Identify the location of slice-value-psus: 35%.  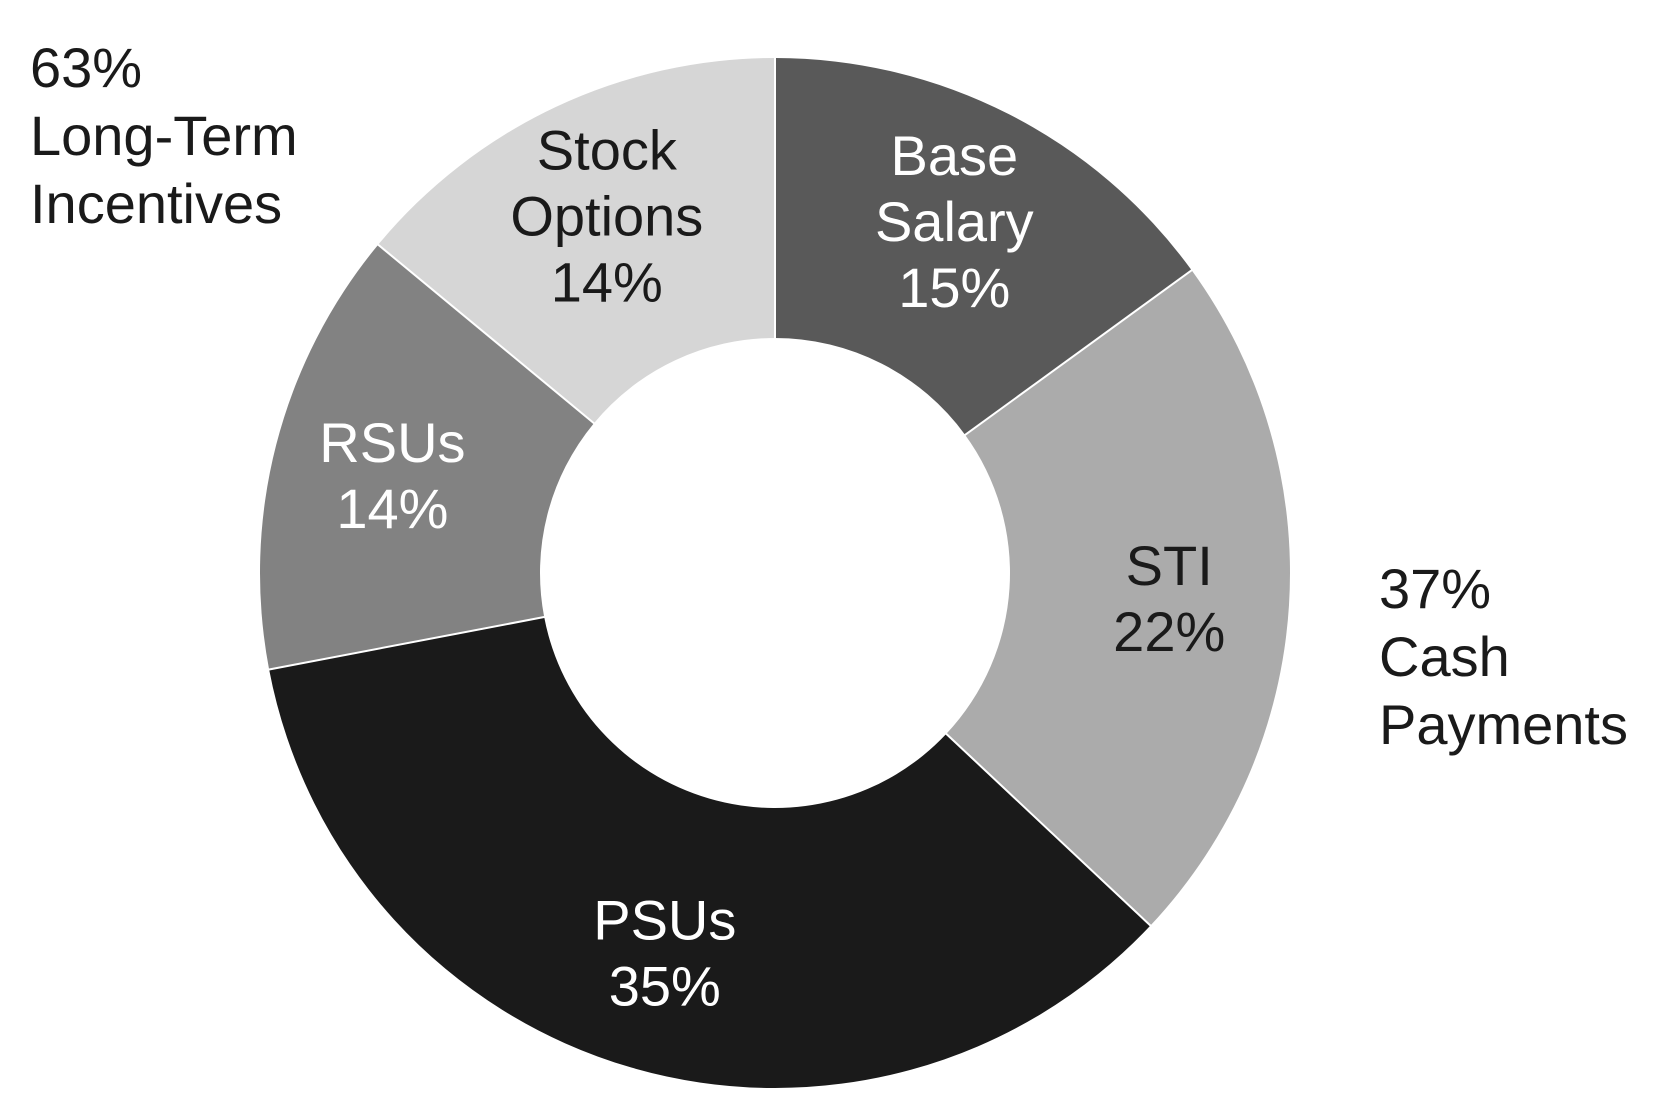
(665, 985).